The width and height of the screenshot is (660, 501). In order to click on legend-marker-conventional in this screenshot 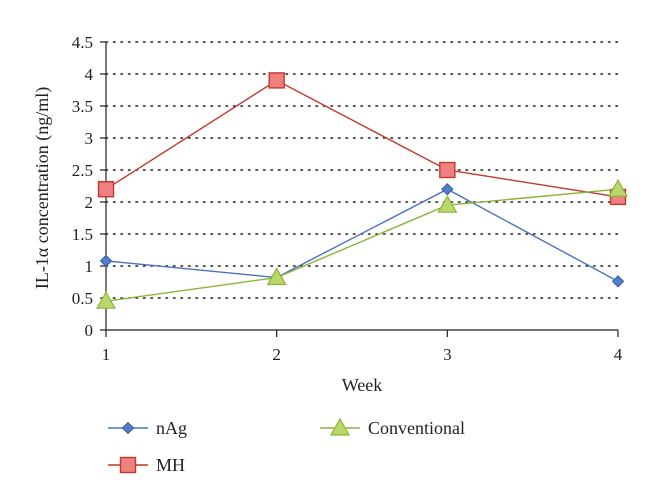, I will do `click(340, 426)`.